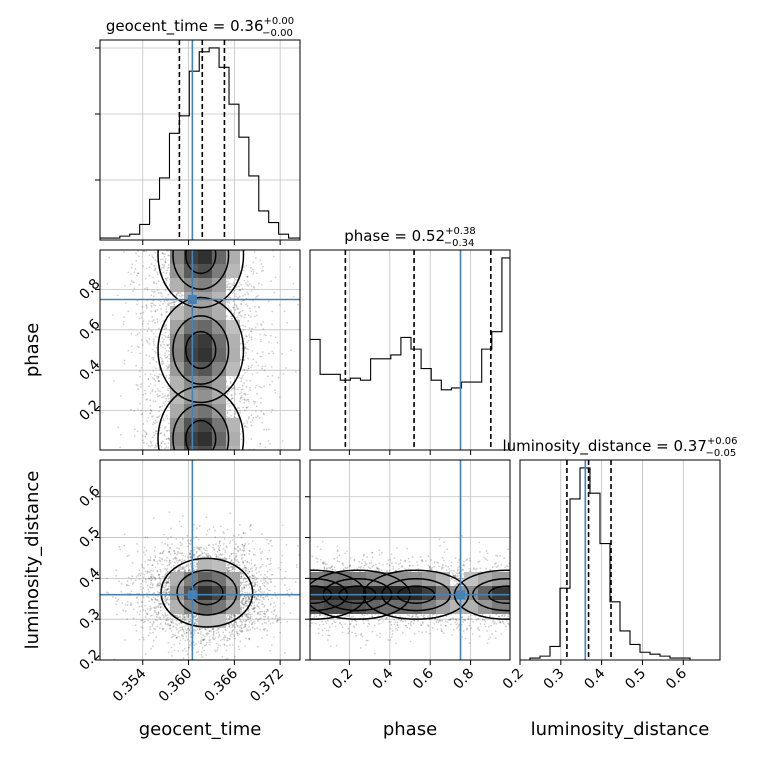  I want to click on title-main: geocent_time = 0.36, so click(185, 26).